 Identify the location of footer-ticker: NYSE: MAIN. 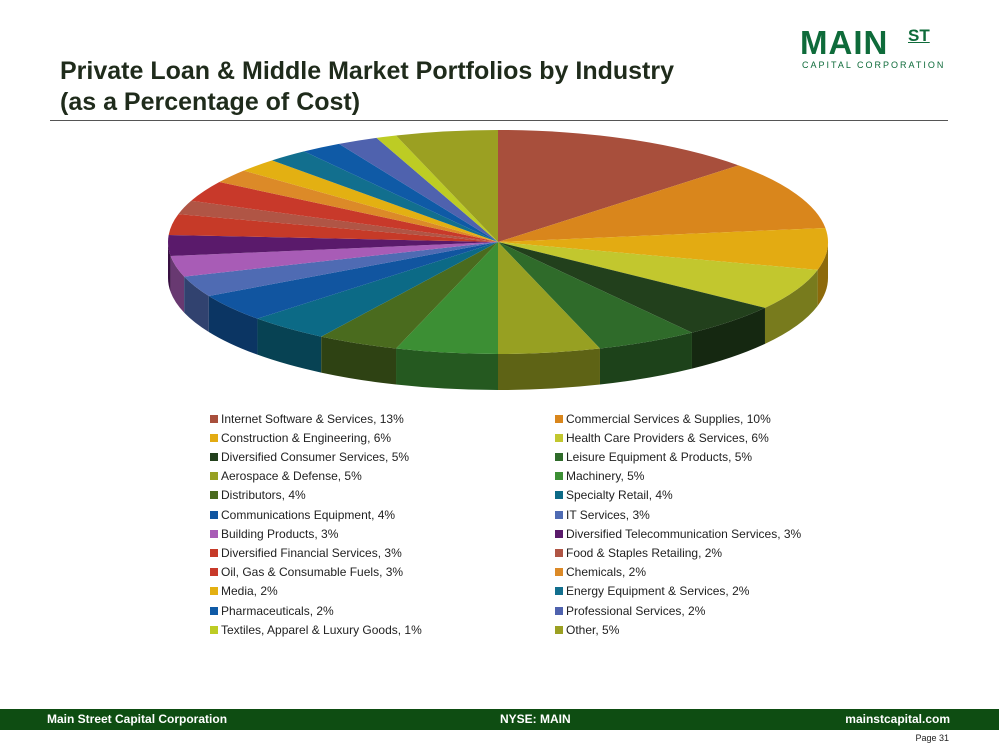
(535, 719).